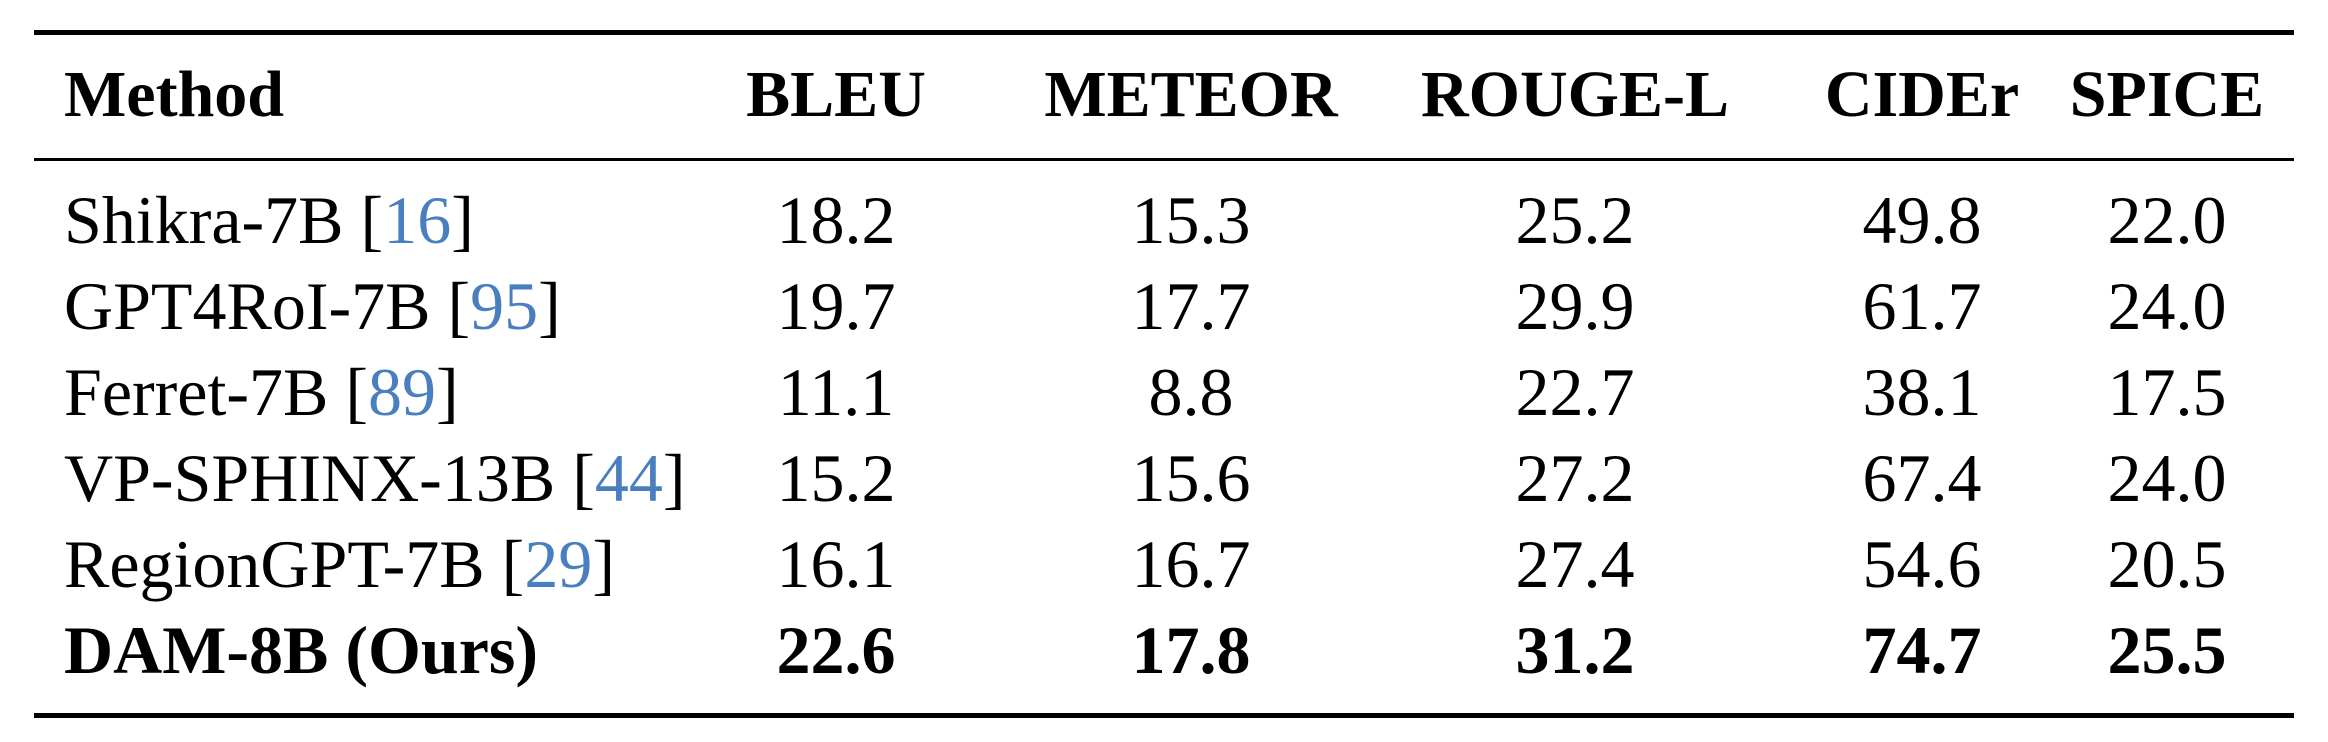 This screenshot has height=742, width=2328. What do you see at coordinates (301, 650) in the screenshot?
I see `method-name: DAM-8B (Ours)` at bounding box center [301, 650].